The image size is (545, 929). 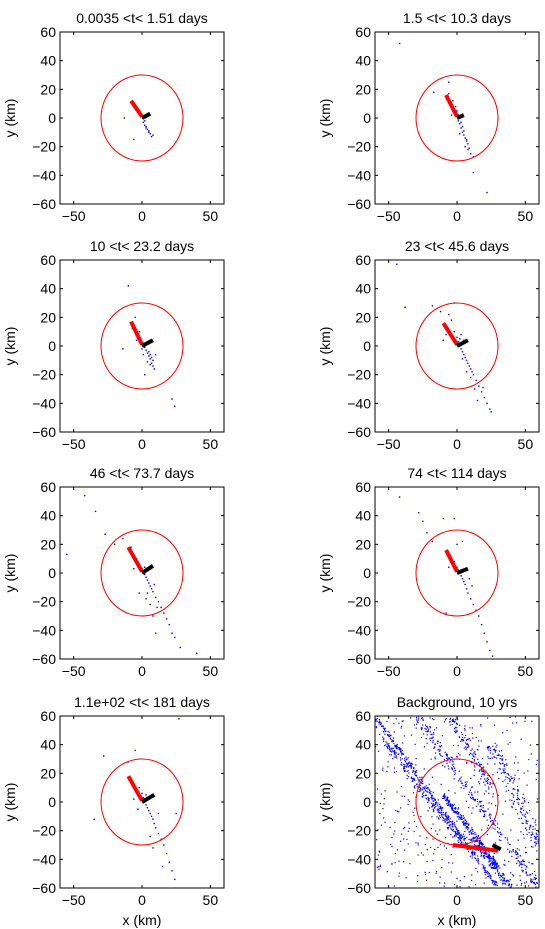 What do you see at coordinates (10, 118) in the screenshot?
I see `y-axis-label: y (km)` at bounding box center [10, 118].